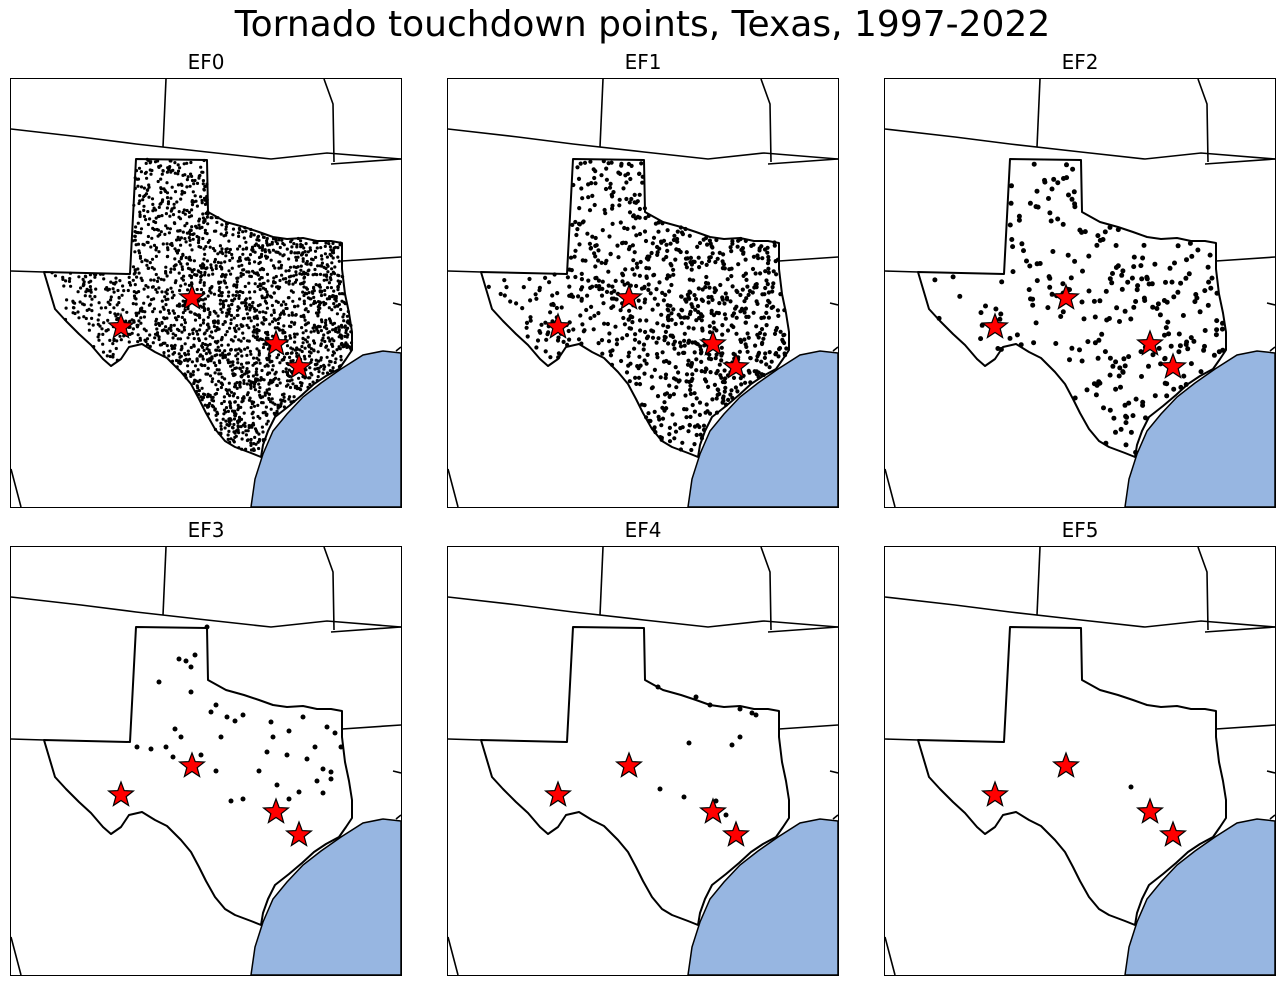 This screenshot has width=1285, height=985. I want to click on star-icon, so click(558, 325).